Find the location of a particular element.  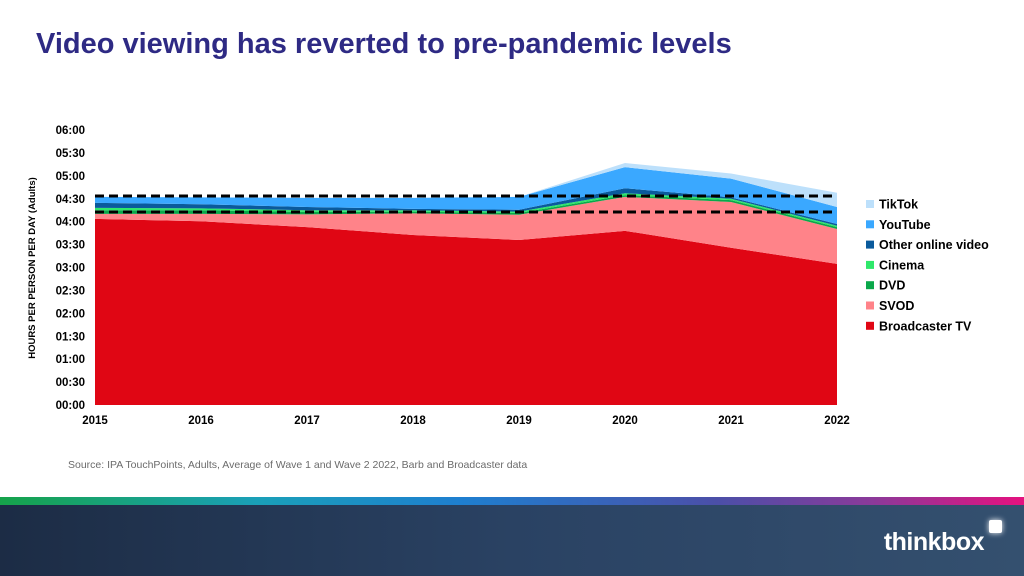

y-tick-label: 04:00 is located at coordinates (70, 223).